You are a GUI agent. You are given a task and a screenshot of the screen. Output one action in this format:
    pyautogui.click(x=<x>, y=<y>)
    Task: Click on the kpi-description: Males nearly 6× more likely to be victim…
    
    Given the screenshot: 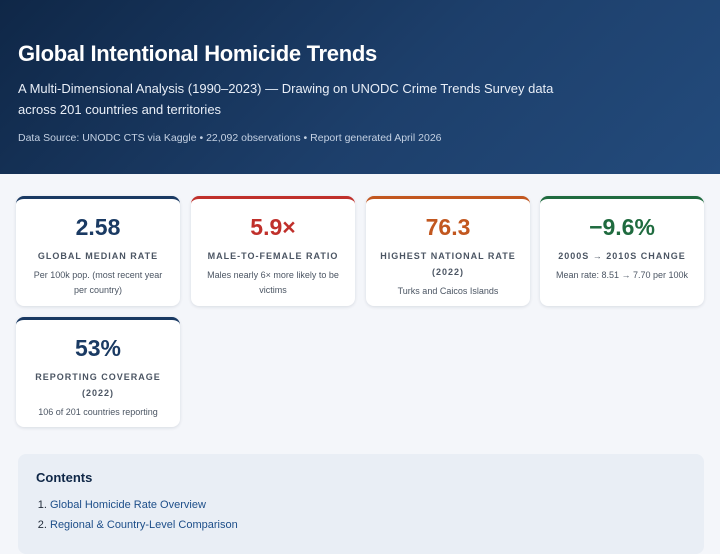 What is the action you would take?
    pyautogui.click(x=273, y=282)
    